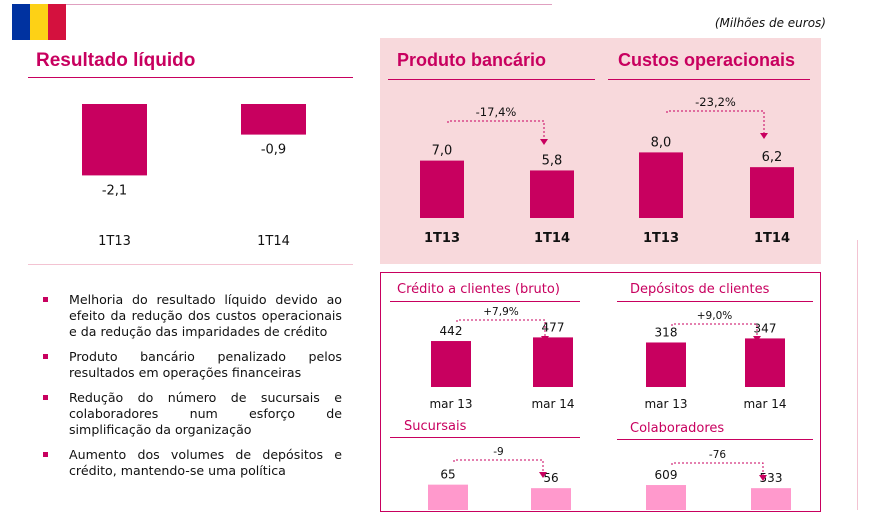  What do you see at coordinates (607, 170) in the screenshot?
I see `chart-produto-custos: 7,0 1T13 5,8 1T14 -17,4% 8,0 1T13 6,2 1T14 -23,2%` at bounding box center [607, 170].